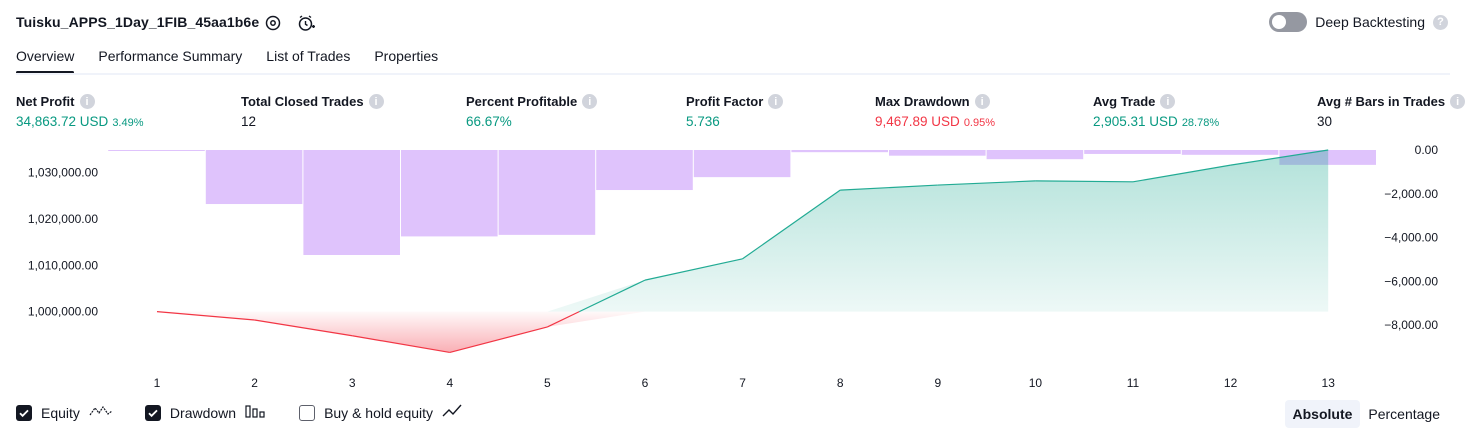 Image resolution: width=1466 pixels, height=438 pixels. What do you see at coordinates (1391, 111) in the screenshot?
I see `metric-avg-bars-in-trades: Avg # Bars in Trades i 30` at bounding box center [1391, 111].